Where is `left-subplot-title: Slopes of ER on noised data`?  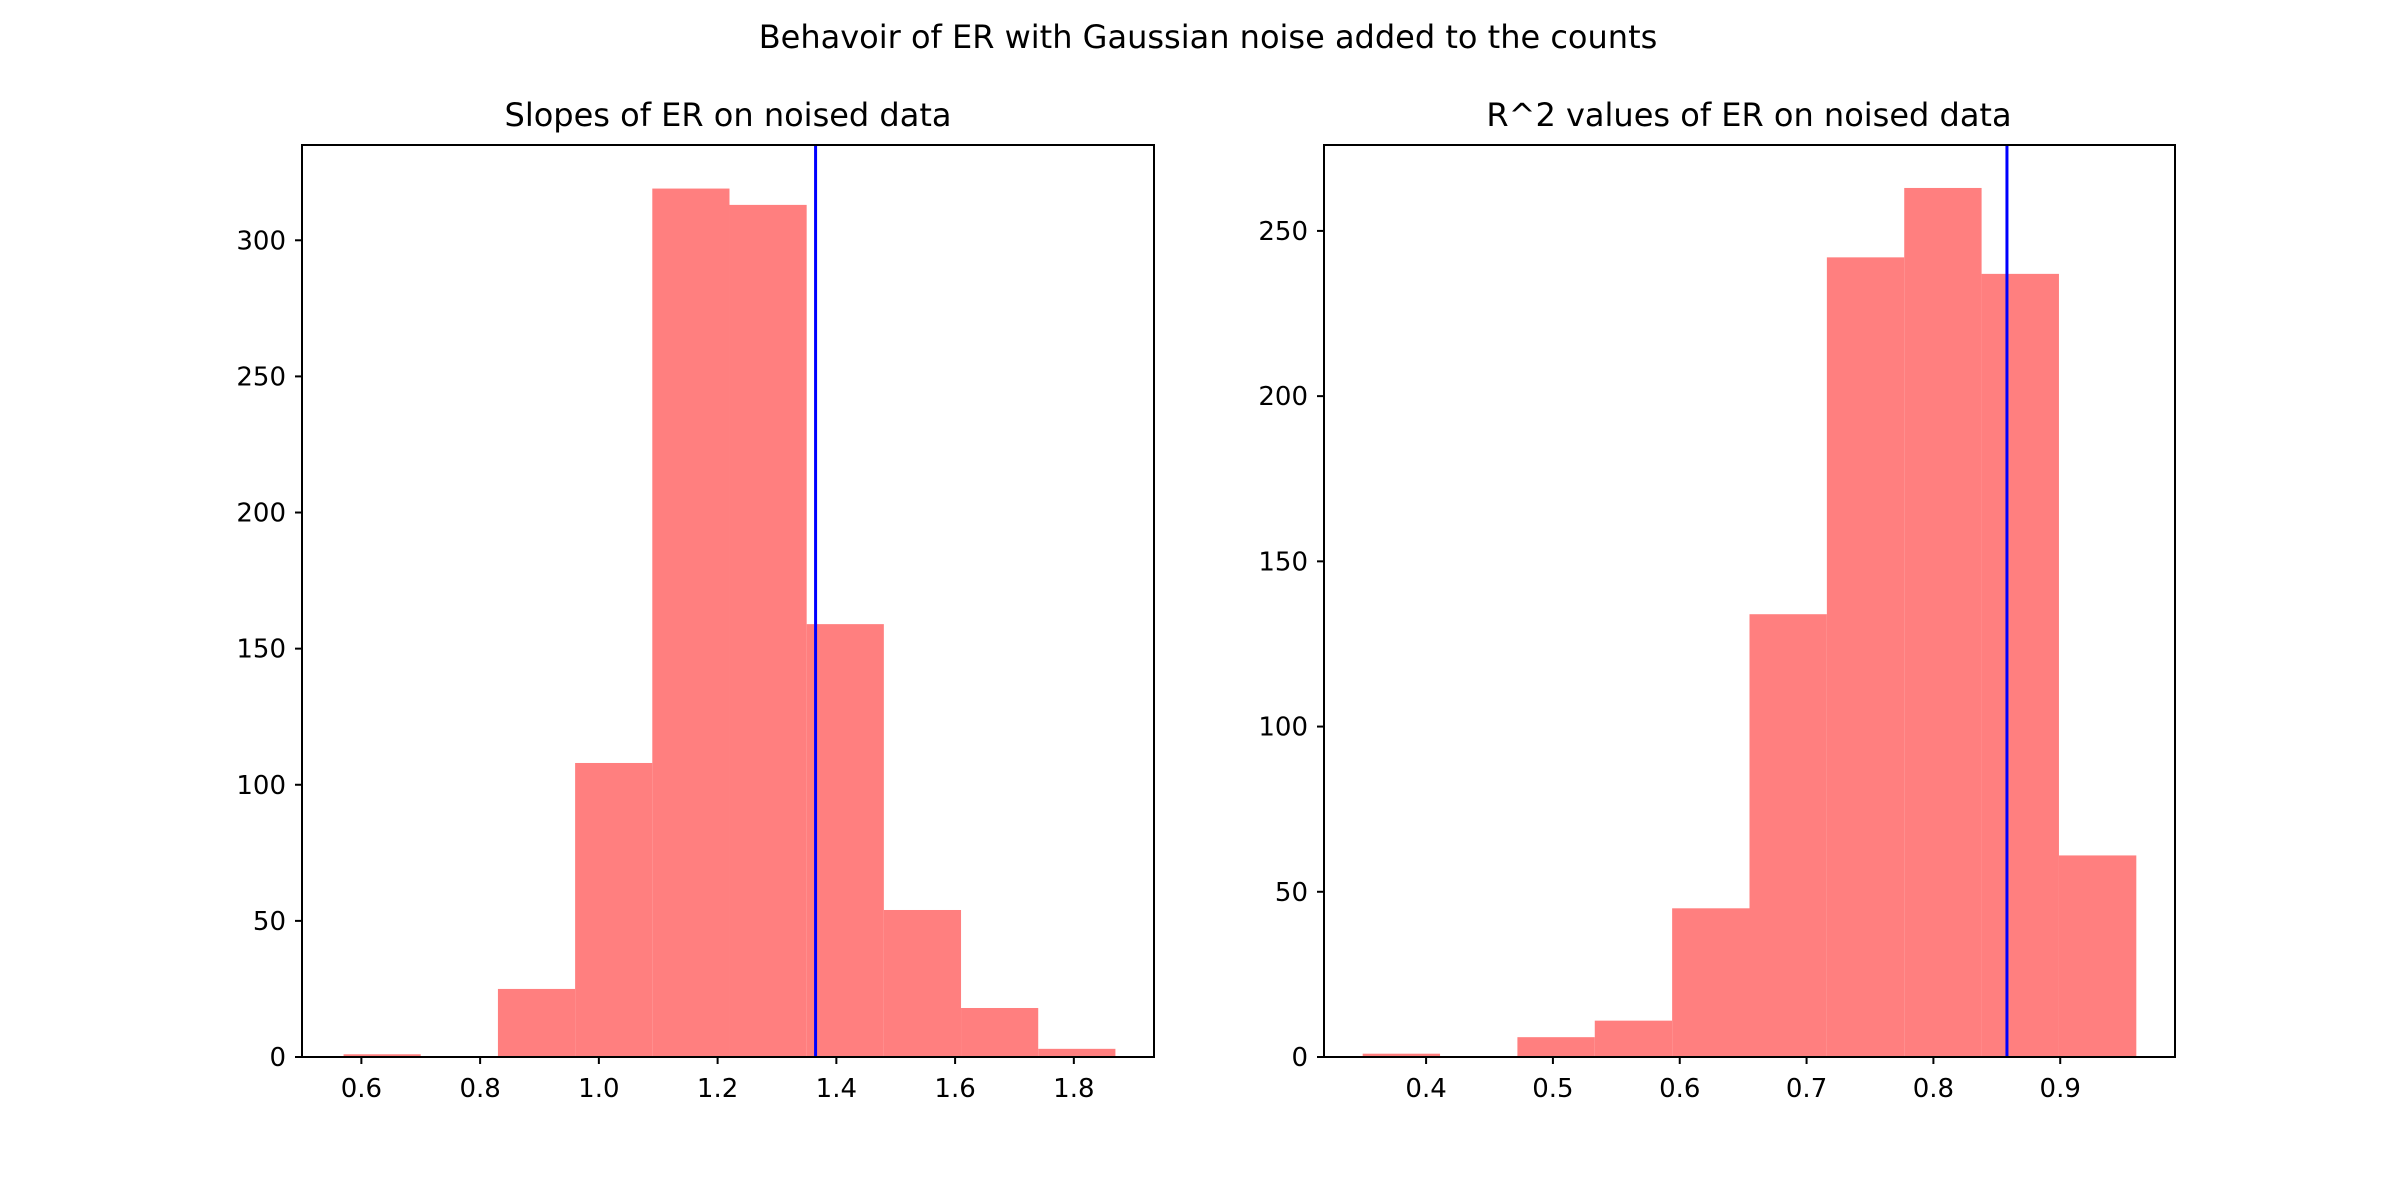 left-subplot-title: Slopes of ER on noised data is located at coordinates (728, 115).